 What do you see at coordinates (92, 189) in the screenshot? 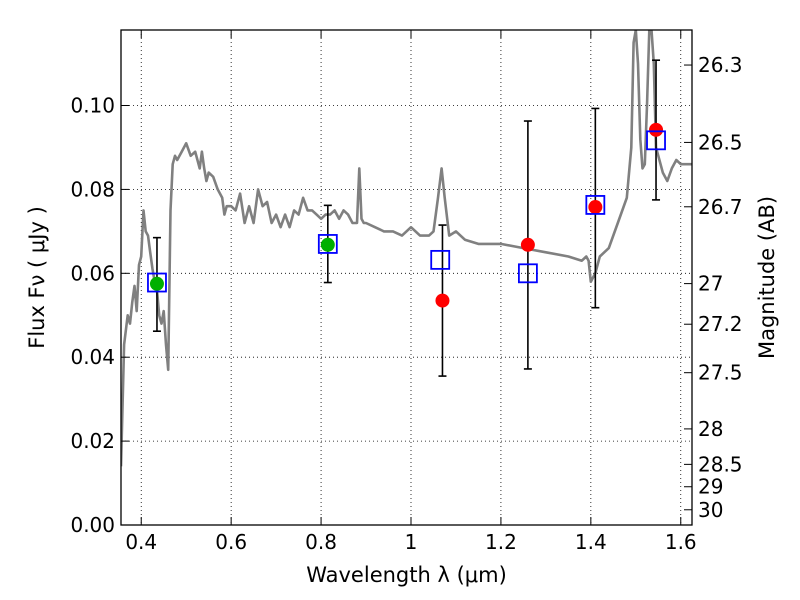
I see `y-tick-label: 0.08` at bounding box center [92, 189].